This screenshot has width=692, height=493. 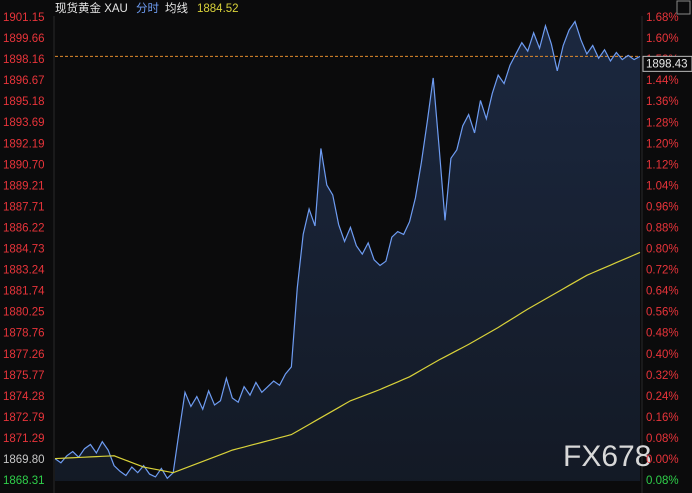 What do you see at coordinates (24, 334) in the screenshot?
I see `y-tick-label: 1878.76` at bounding box center [24, 334].